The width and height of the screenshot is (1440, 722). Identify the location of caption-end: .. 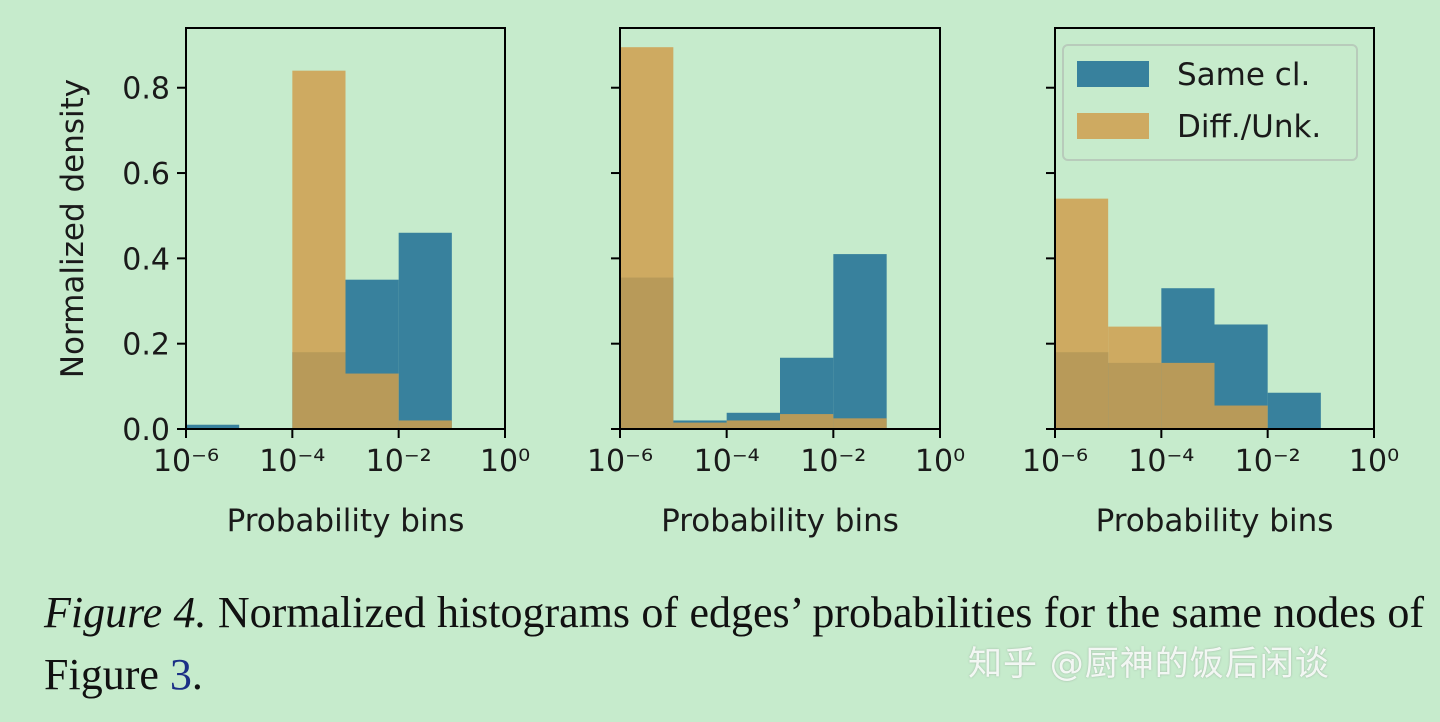
(197, 674).